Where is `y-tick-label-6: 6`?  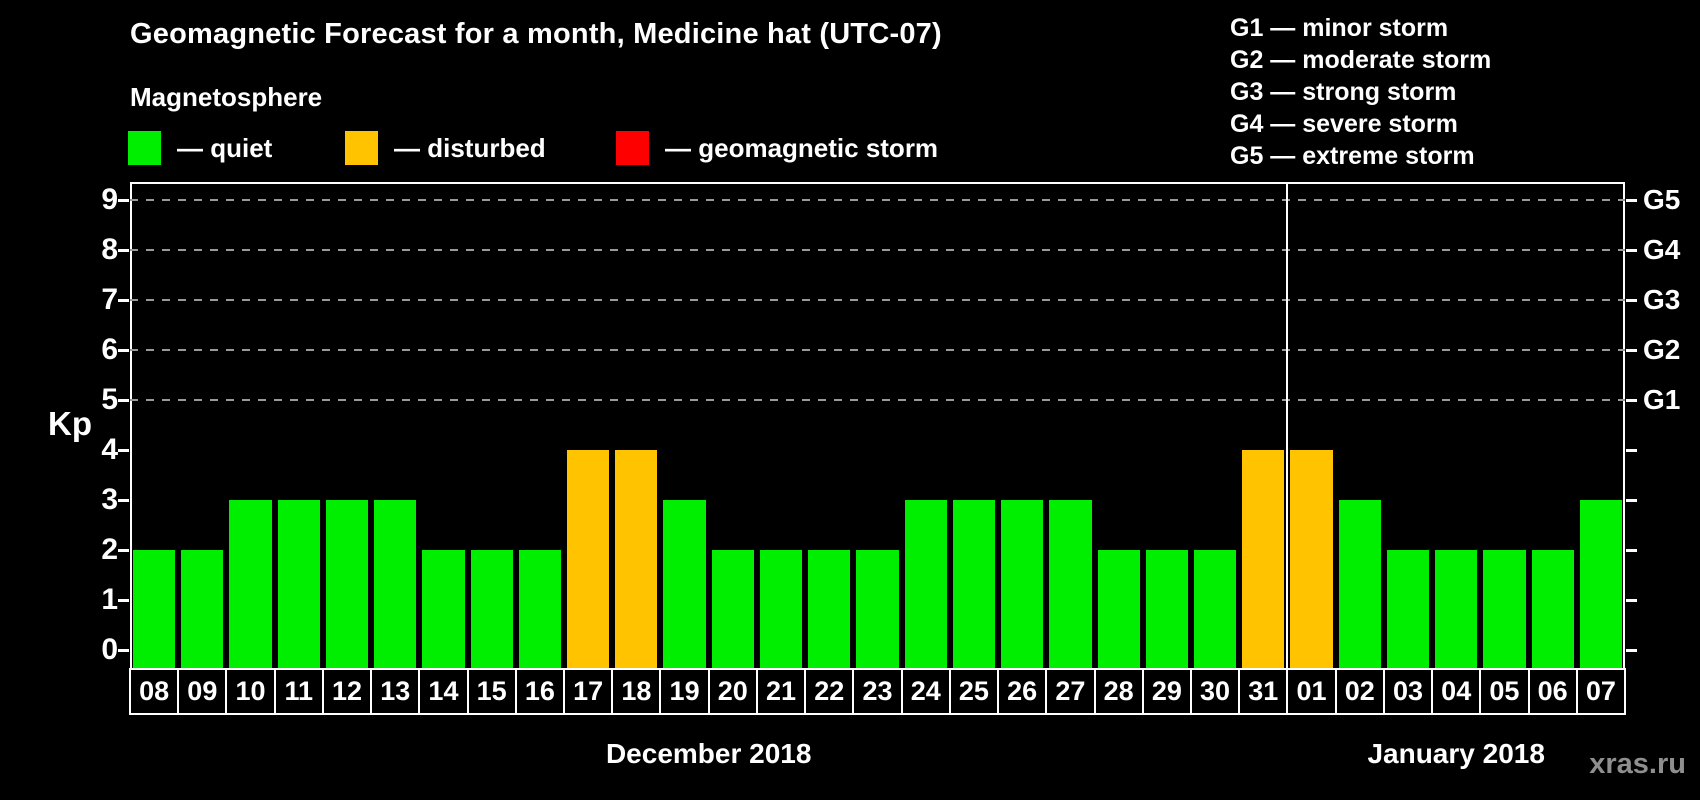 y-tick-label-6: 6 is located at coordinates (109, 349).